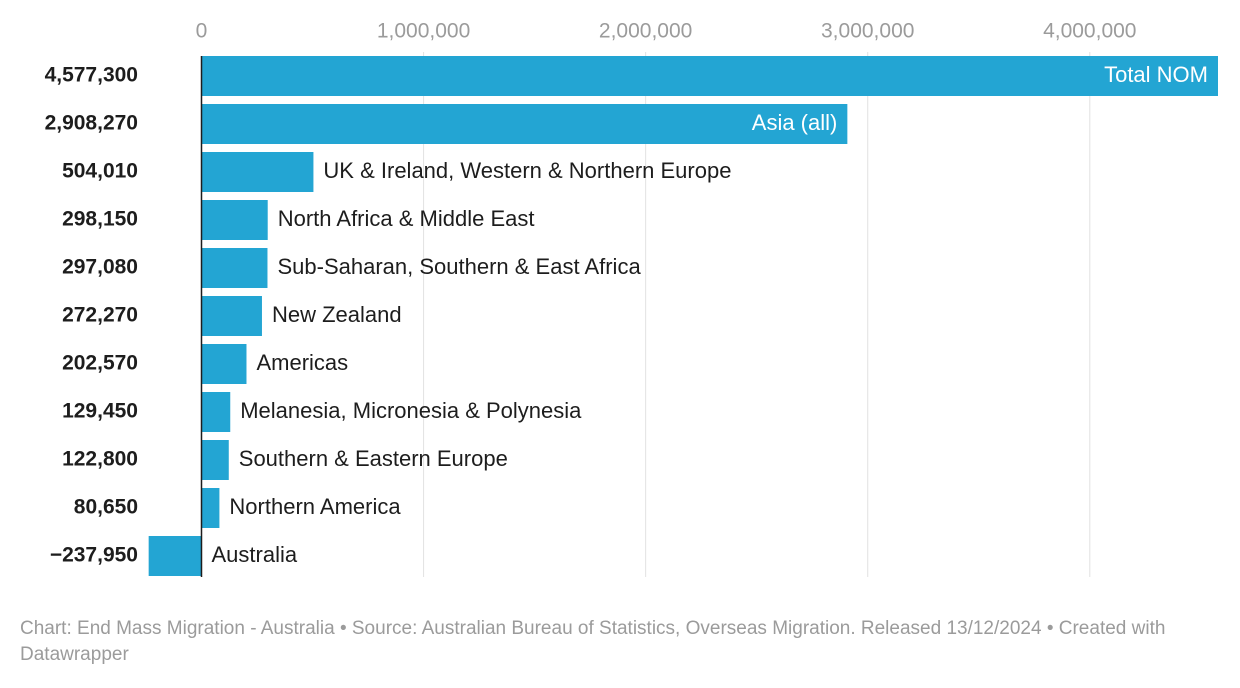  Describe the element at coordinates (411, 410) in the screenshot. I see `bar-category-label: Melanesia, Micronesia & Polynesia` at that location.